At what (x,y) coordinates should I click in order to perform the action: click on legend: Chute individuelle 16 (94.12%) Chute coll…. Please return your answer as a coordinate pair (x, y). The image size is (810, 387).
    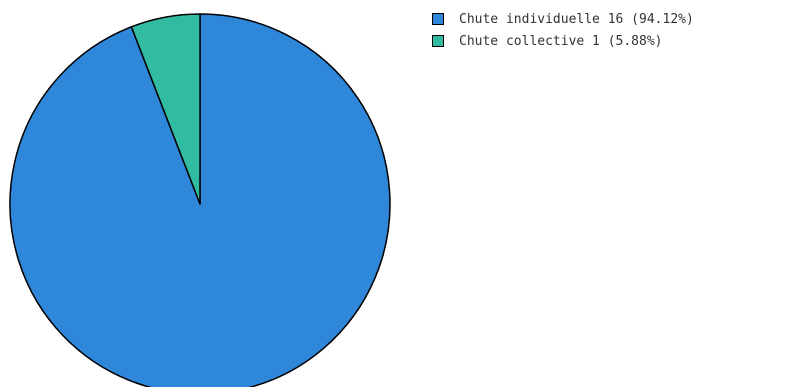
    Looking at the image, I should click on (563, 33).